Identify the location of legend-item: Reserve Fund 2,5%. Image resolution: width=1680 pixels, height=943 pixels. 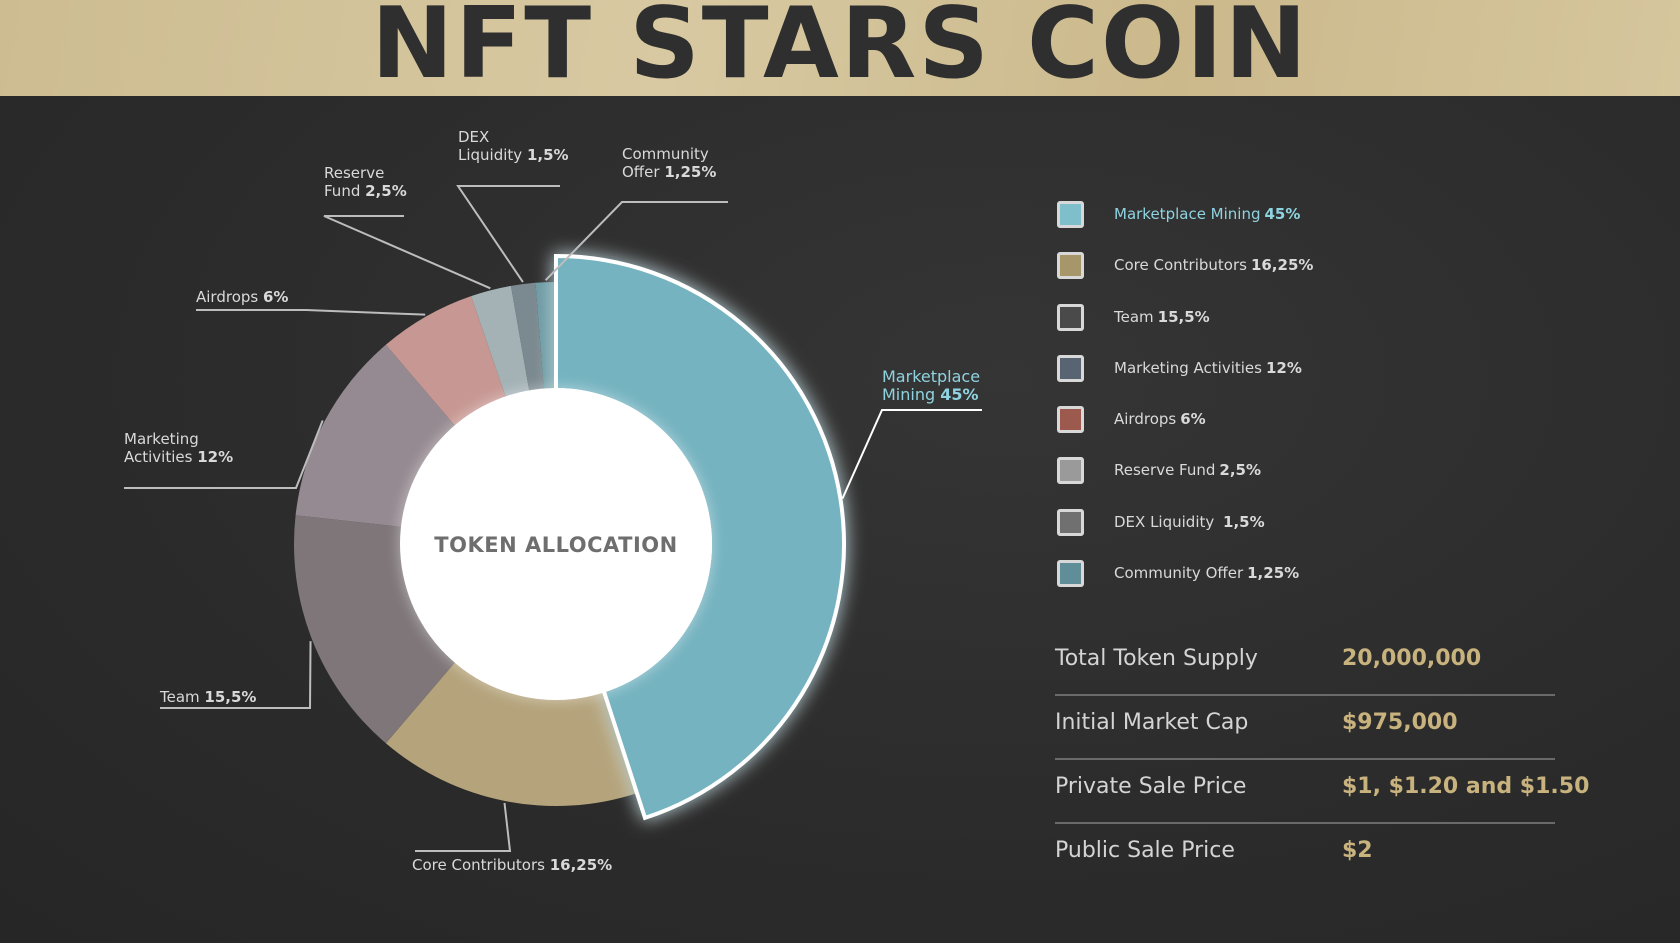
(1257, 472).